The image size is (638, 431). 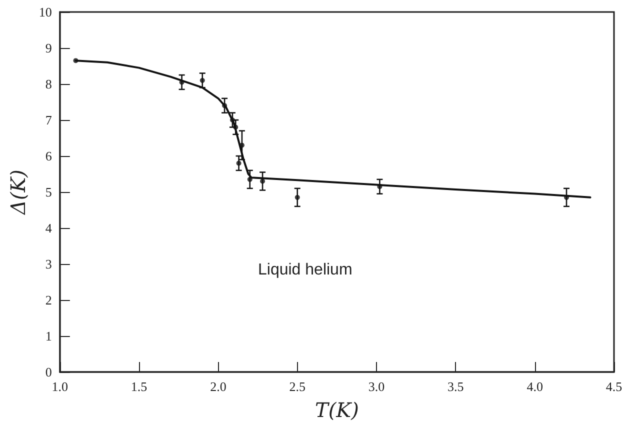 What do you see at coordinates (305, 270) in the screenshot?
I see `annotation: Liquid helium` at bounding box center [305, 270].